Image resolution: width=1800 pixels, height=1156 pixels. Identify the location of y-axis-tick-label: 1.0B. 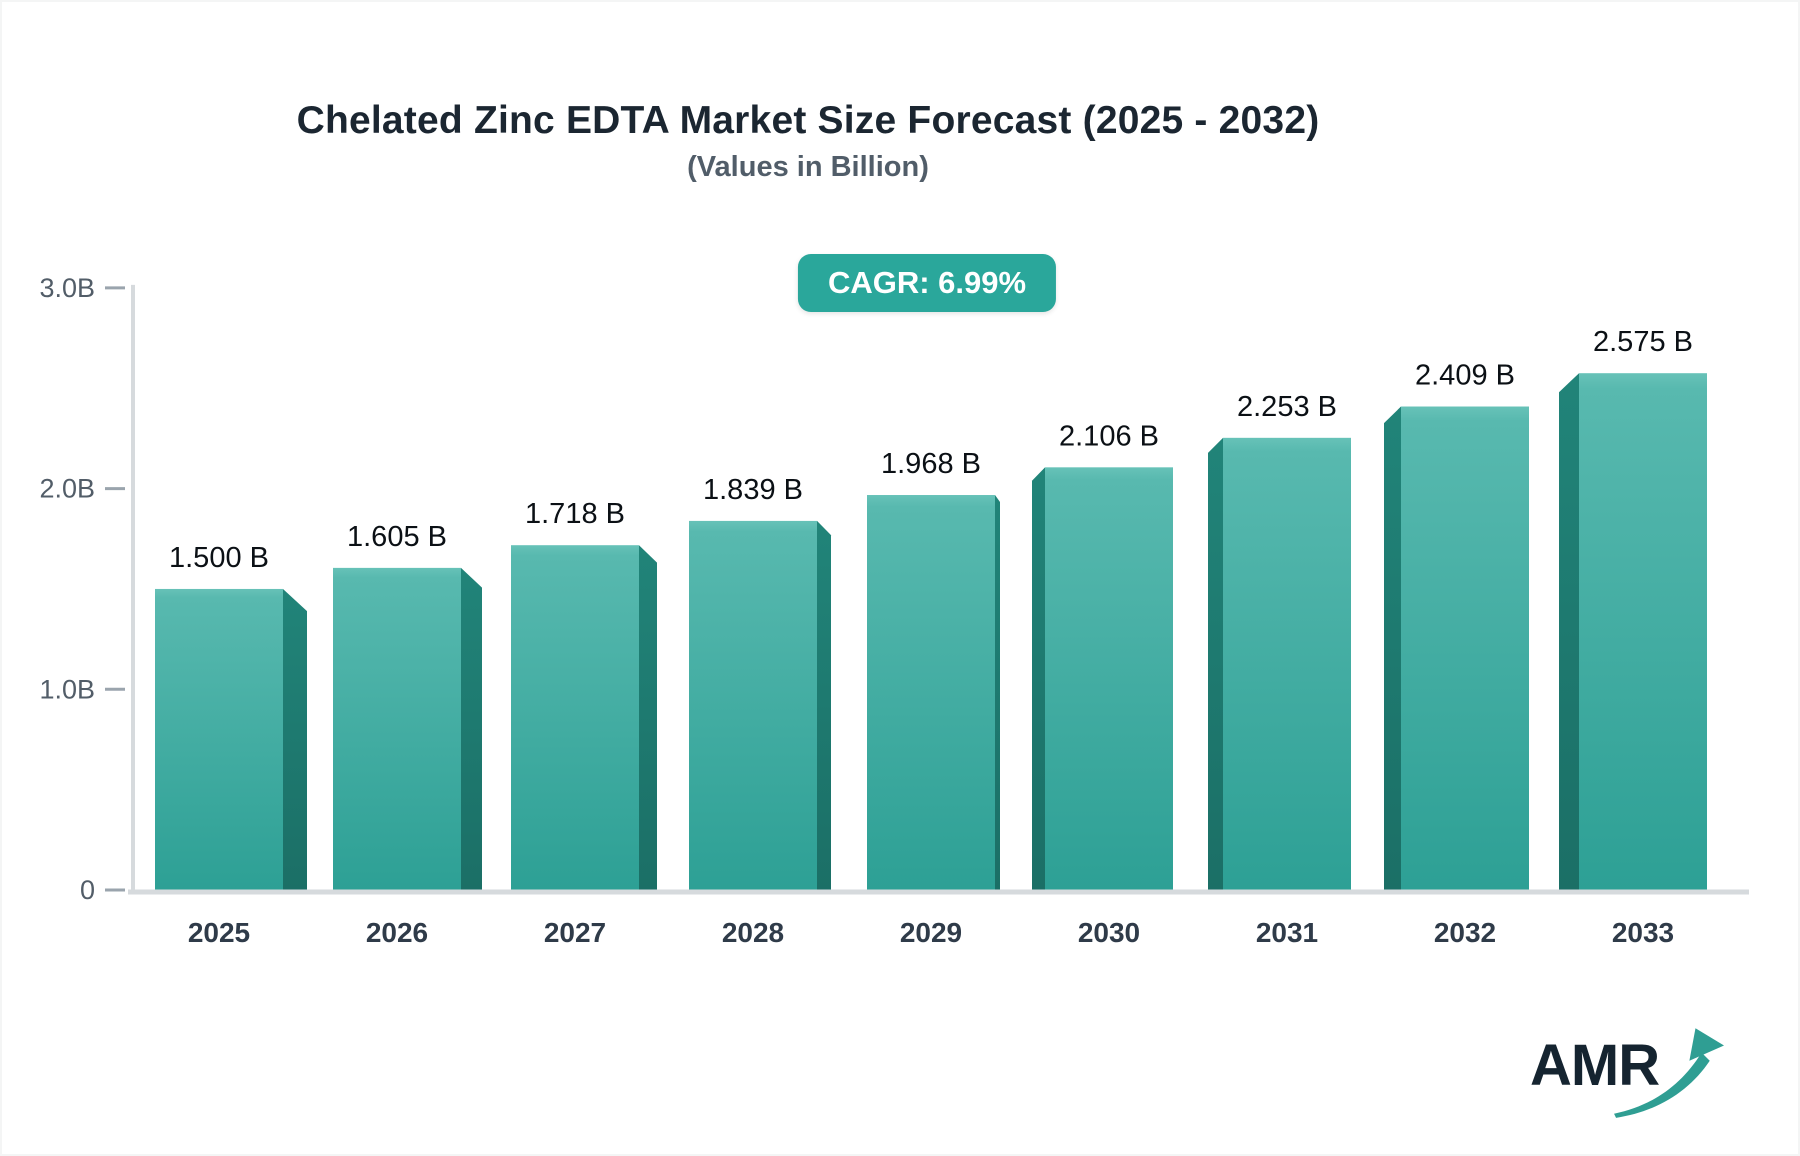
(67, 689).